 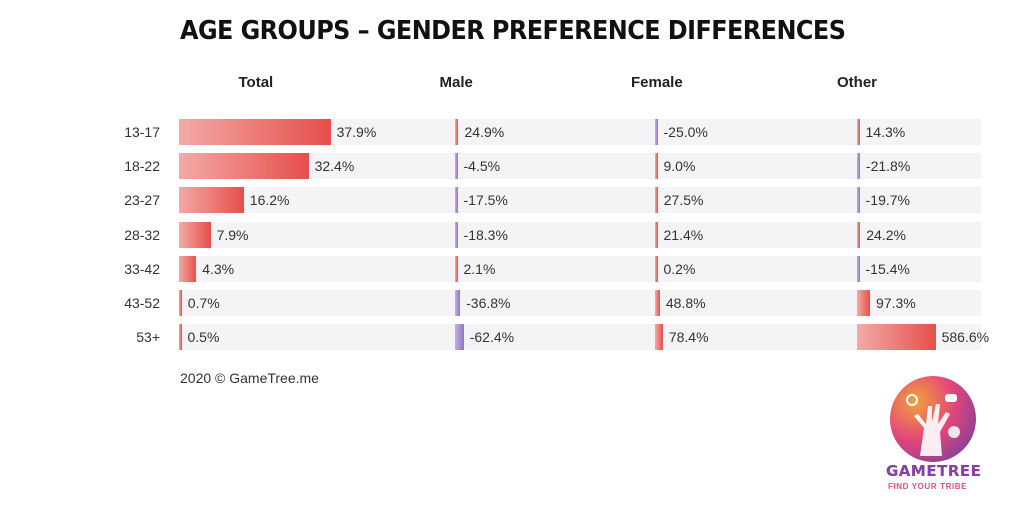 I want to click on value-label-male: 24.9%, so click(x=484, y=132).